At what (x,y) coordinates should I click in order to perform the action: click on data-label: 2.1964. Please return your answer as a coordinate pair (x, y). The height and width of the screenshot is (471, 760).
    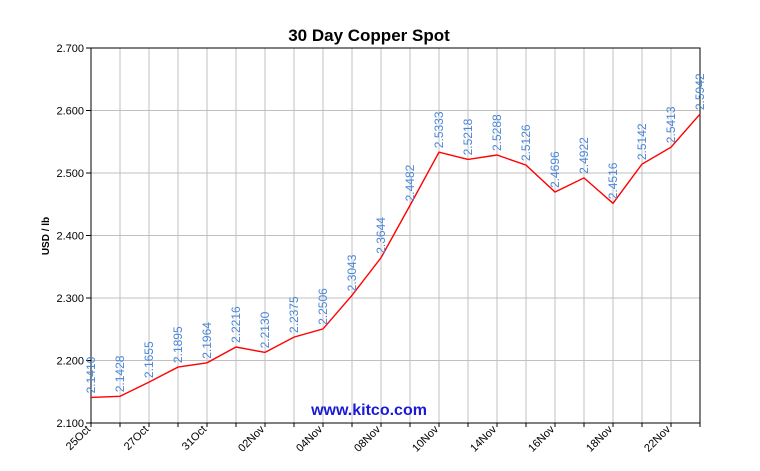
    Looking at the image, I should click on (207, 340).